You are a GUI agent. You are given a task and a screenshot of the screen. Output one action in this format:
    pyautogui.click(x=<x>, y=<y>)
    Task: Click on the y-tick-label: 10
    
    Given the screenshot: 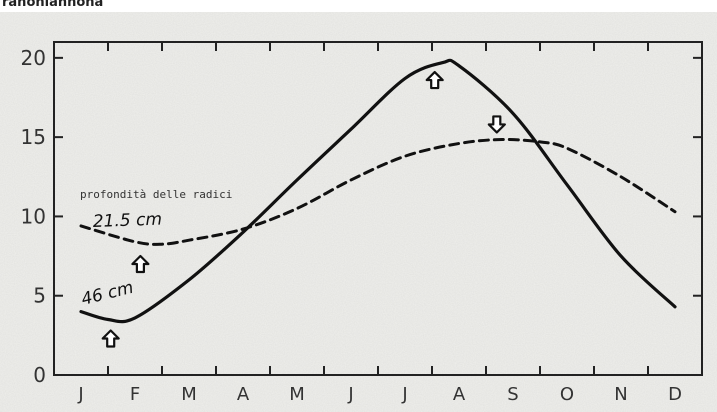 What is the action you would take?
    pyautogui.click(x=33, y=216)
    